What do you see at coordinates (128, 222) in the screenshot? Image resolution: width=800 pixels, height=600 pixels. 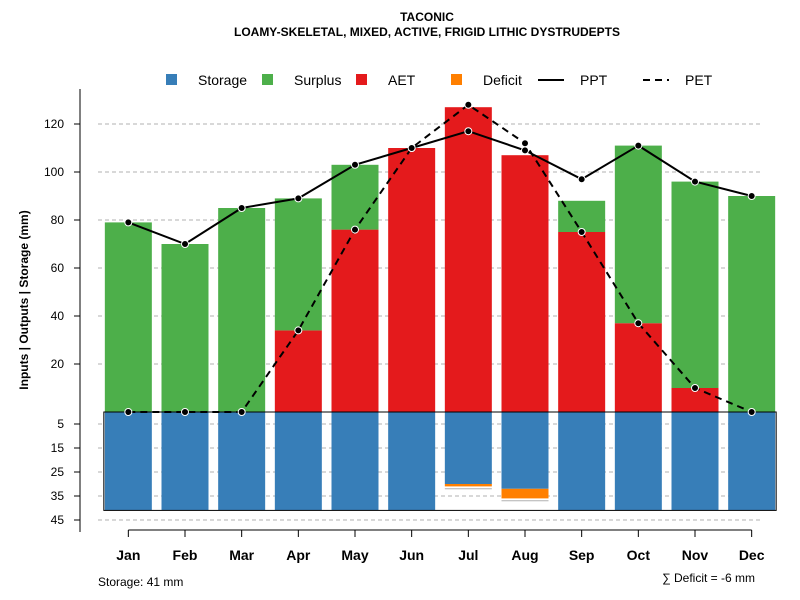 I see `ppt-point-jan` at bounding box center [128, 222].